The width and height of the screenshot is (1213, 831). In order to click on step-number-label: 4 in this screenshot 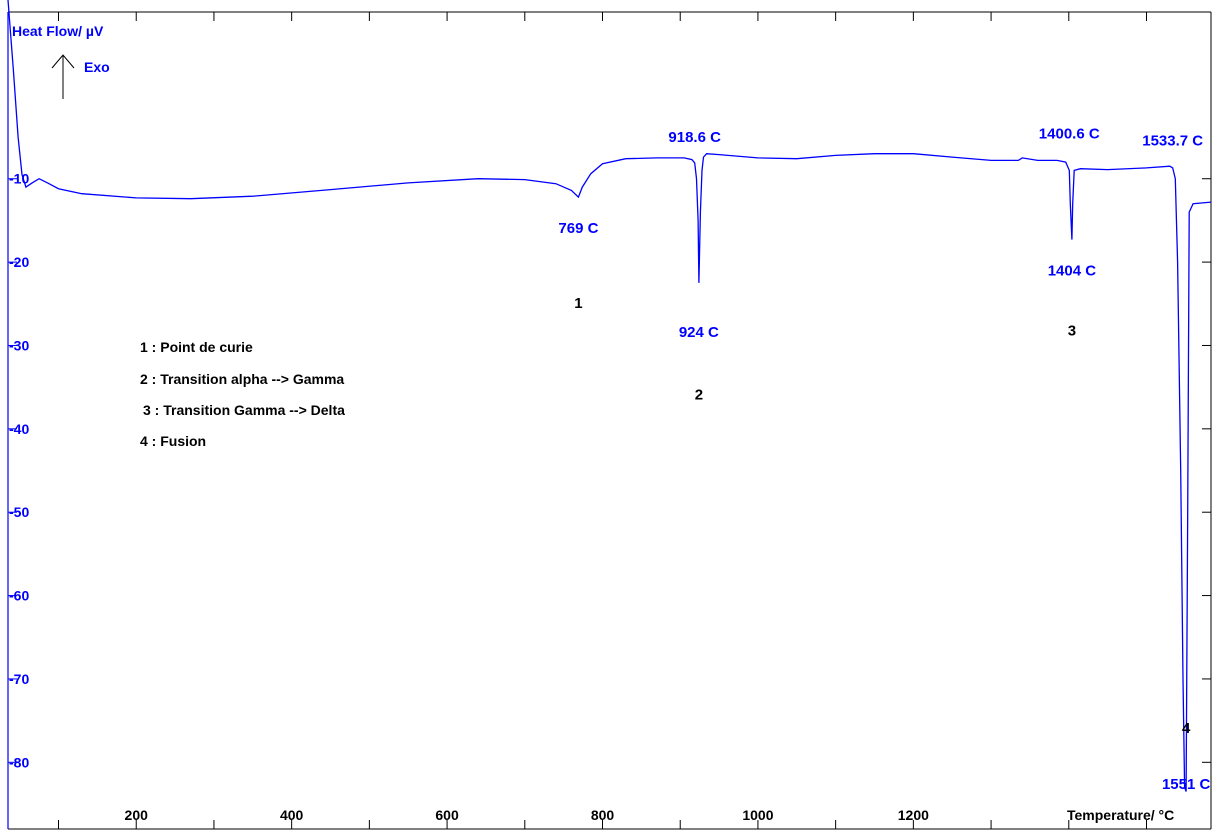, I will do `click(1186, 728)`.